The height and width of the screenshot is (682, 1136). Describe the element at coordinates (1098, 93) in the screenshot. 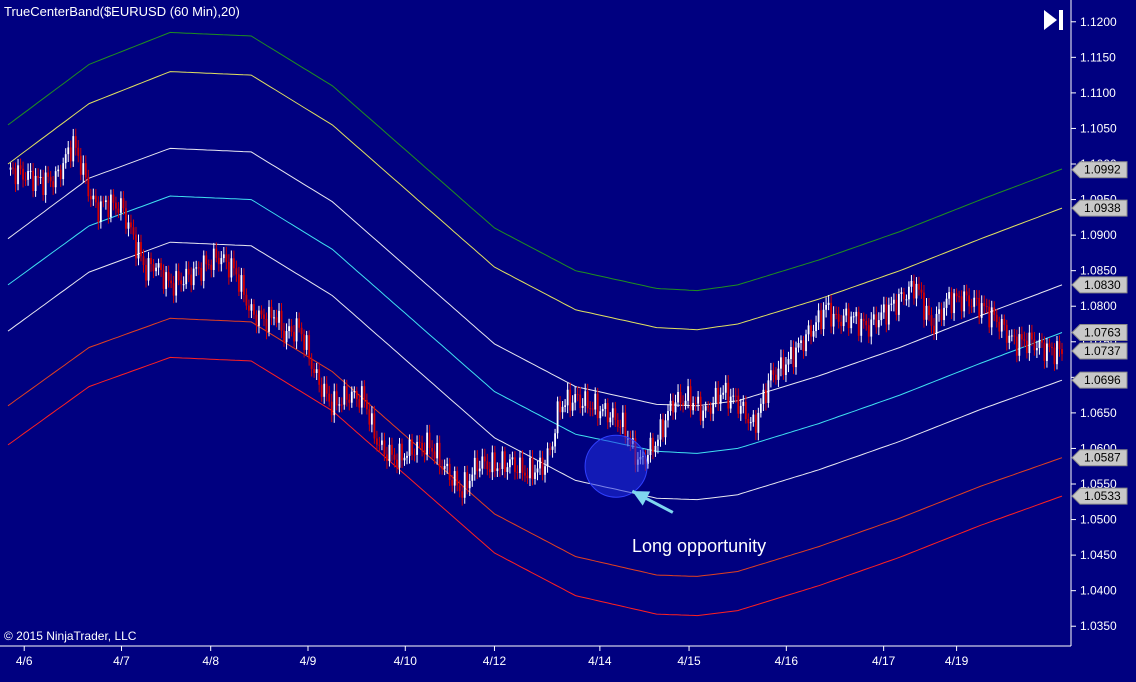

I see `y-tick-label: 1.1100` at that location.